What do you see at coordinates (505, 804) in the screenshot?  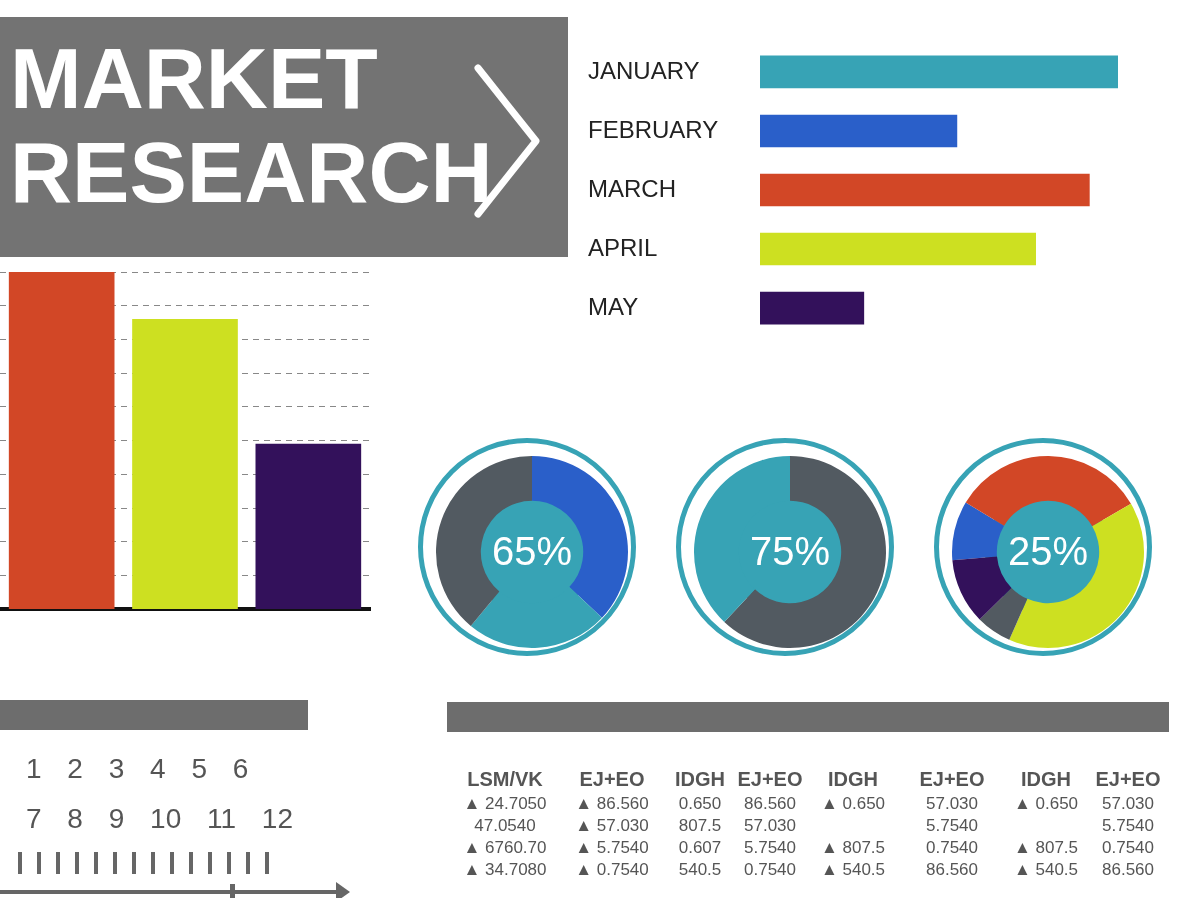 I see `text: ▲ 24.7050` at bounding box center [505, 804].